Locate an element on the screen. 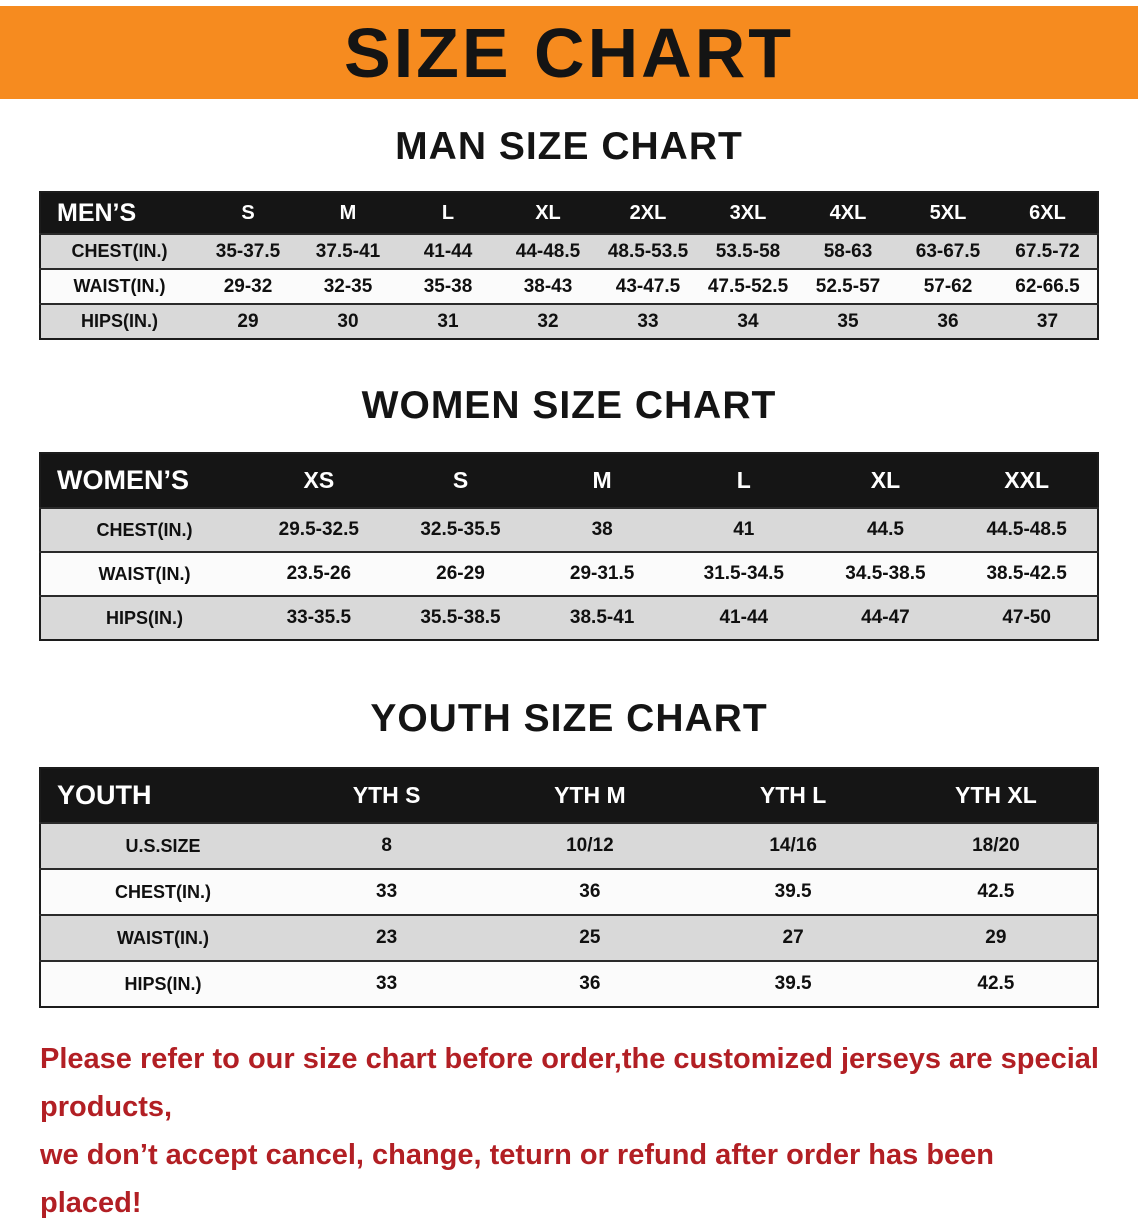 The image size is (1138, 1227). size-value-cell: 34.5-38.5 is located at coordinates (885, 573).